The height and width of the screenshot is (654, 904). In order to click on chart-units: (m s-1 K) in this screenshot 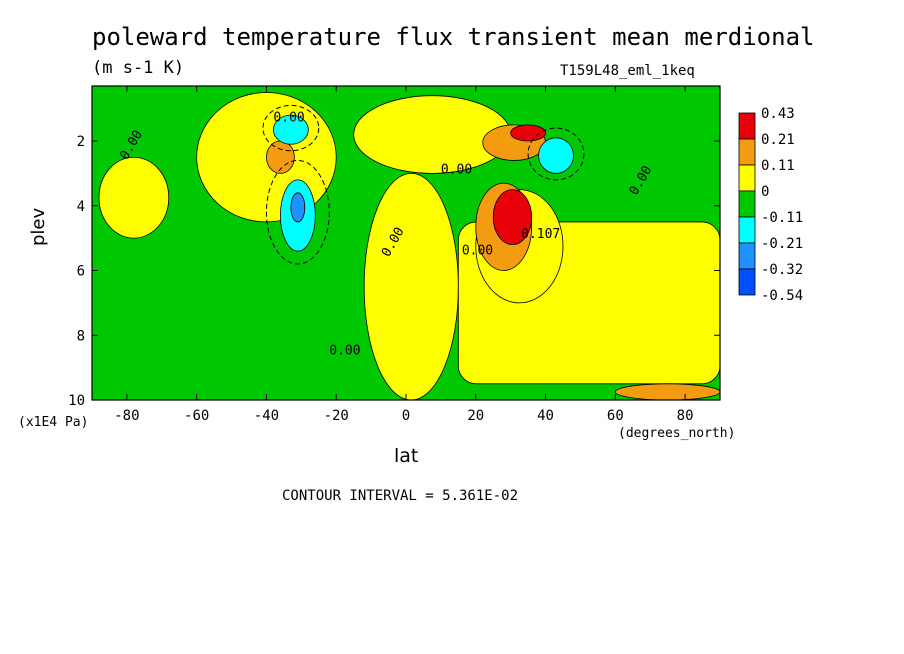, I will do `click(138, 68)`.